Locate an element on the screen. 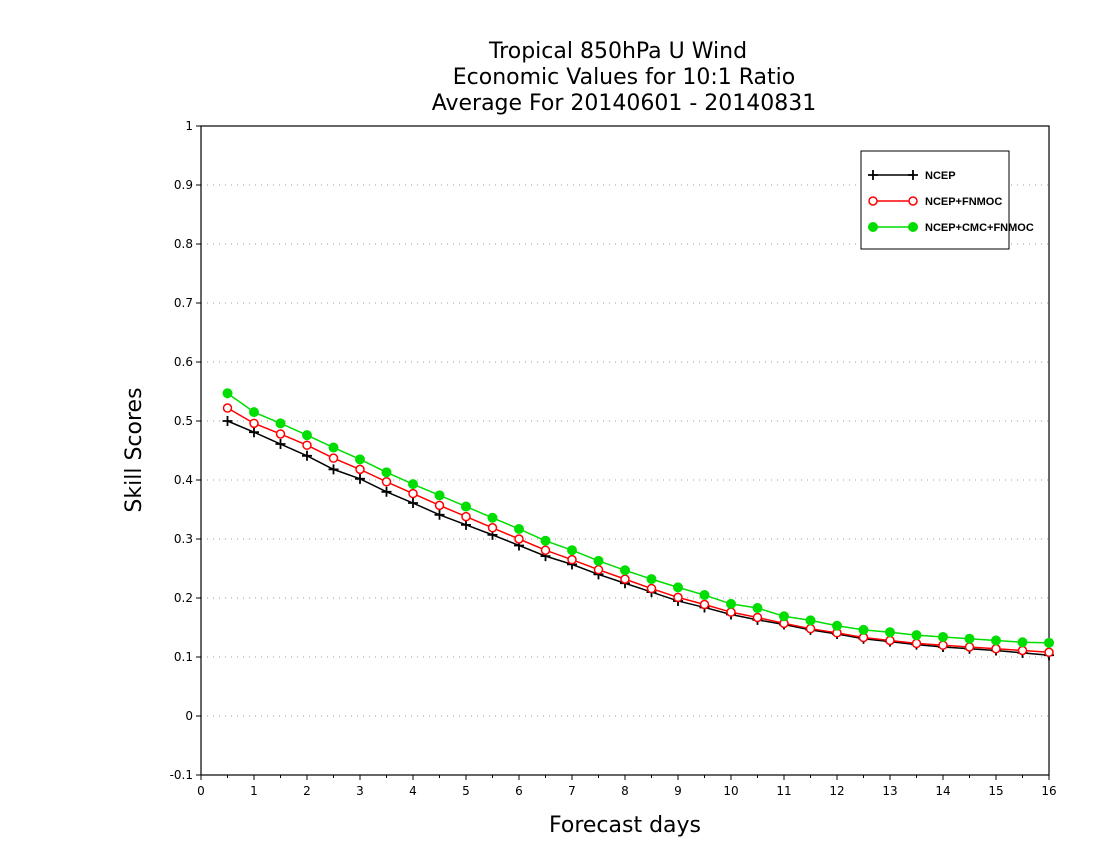  x-axis: 0 1 2 3 4 5 6 7 8 9 10 11 12 13 14 15 16 is located at coordinates (627, 786).